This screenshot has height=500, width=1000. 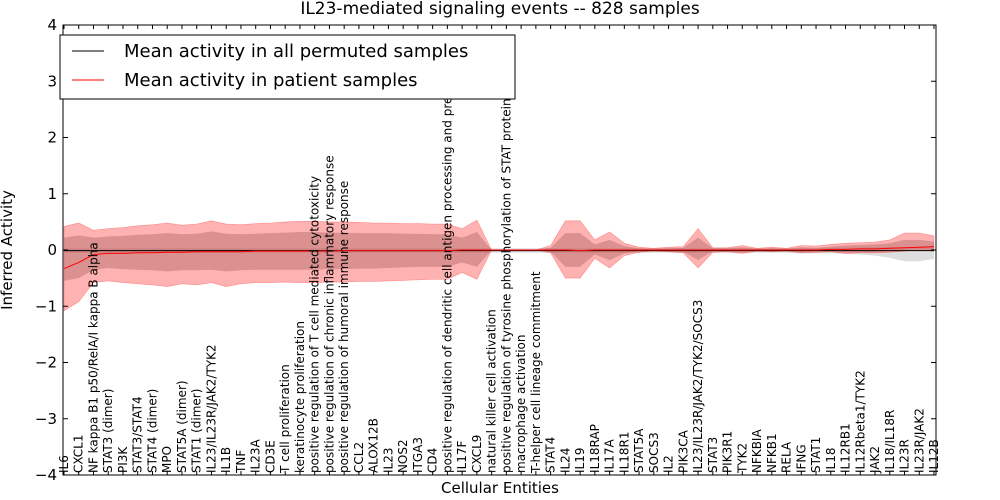 What do you see at coordinates (742, 458) in the screenshot?
I see `category-label: TYK2` at bounding box center [742, 458].